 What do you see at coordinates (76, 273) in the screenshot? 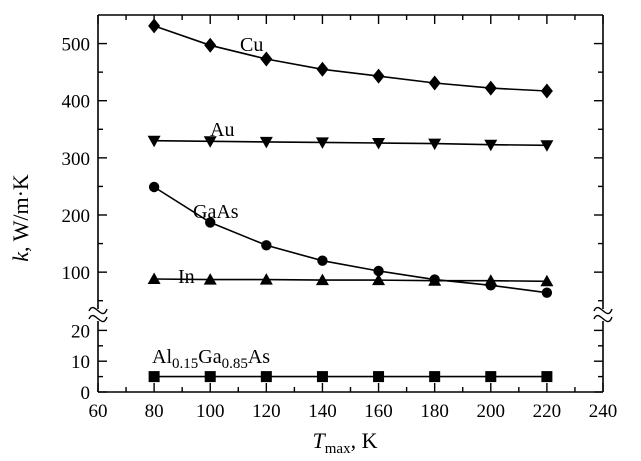
I see `y-tick-label: 100` at bounding box center [76, 273].